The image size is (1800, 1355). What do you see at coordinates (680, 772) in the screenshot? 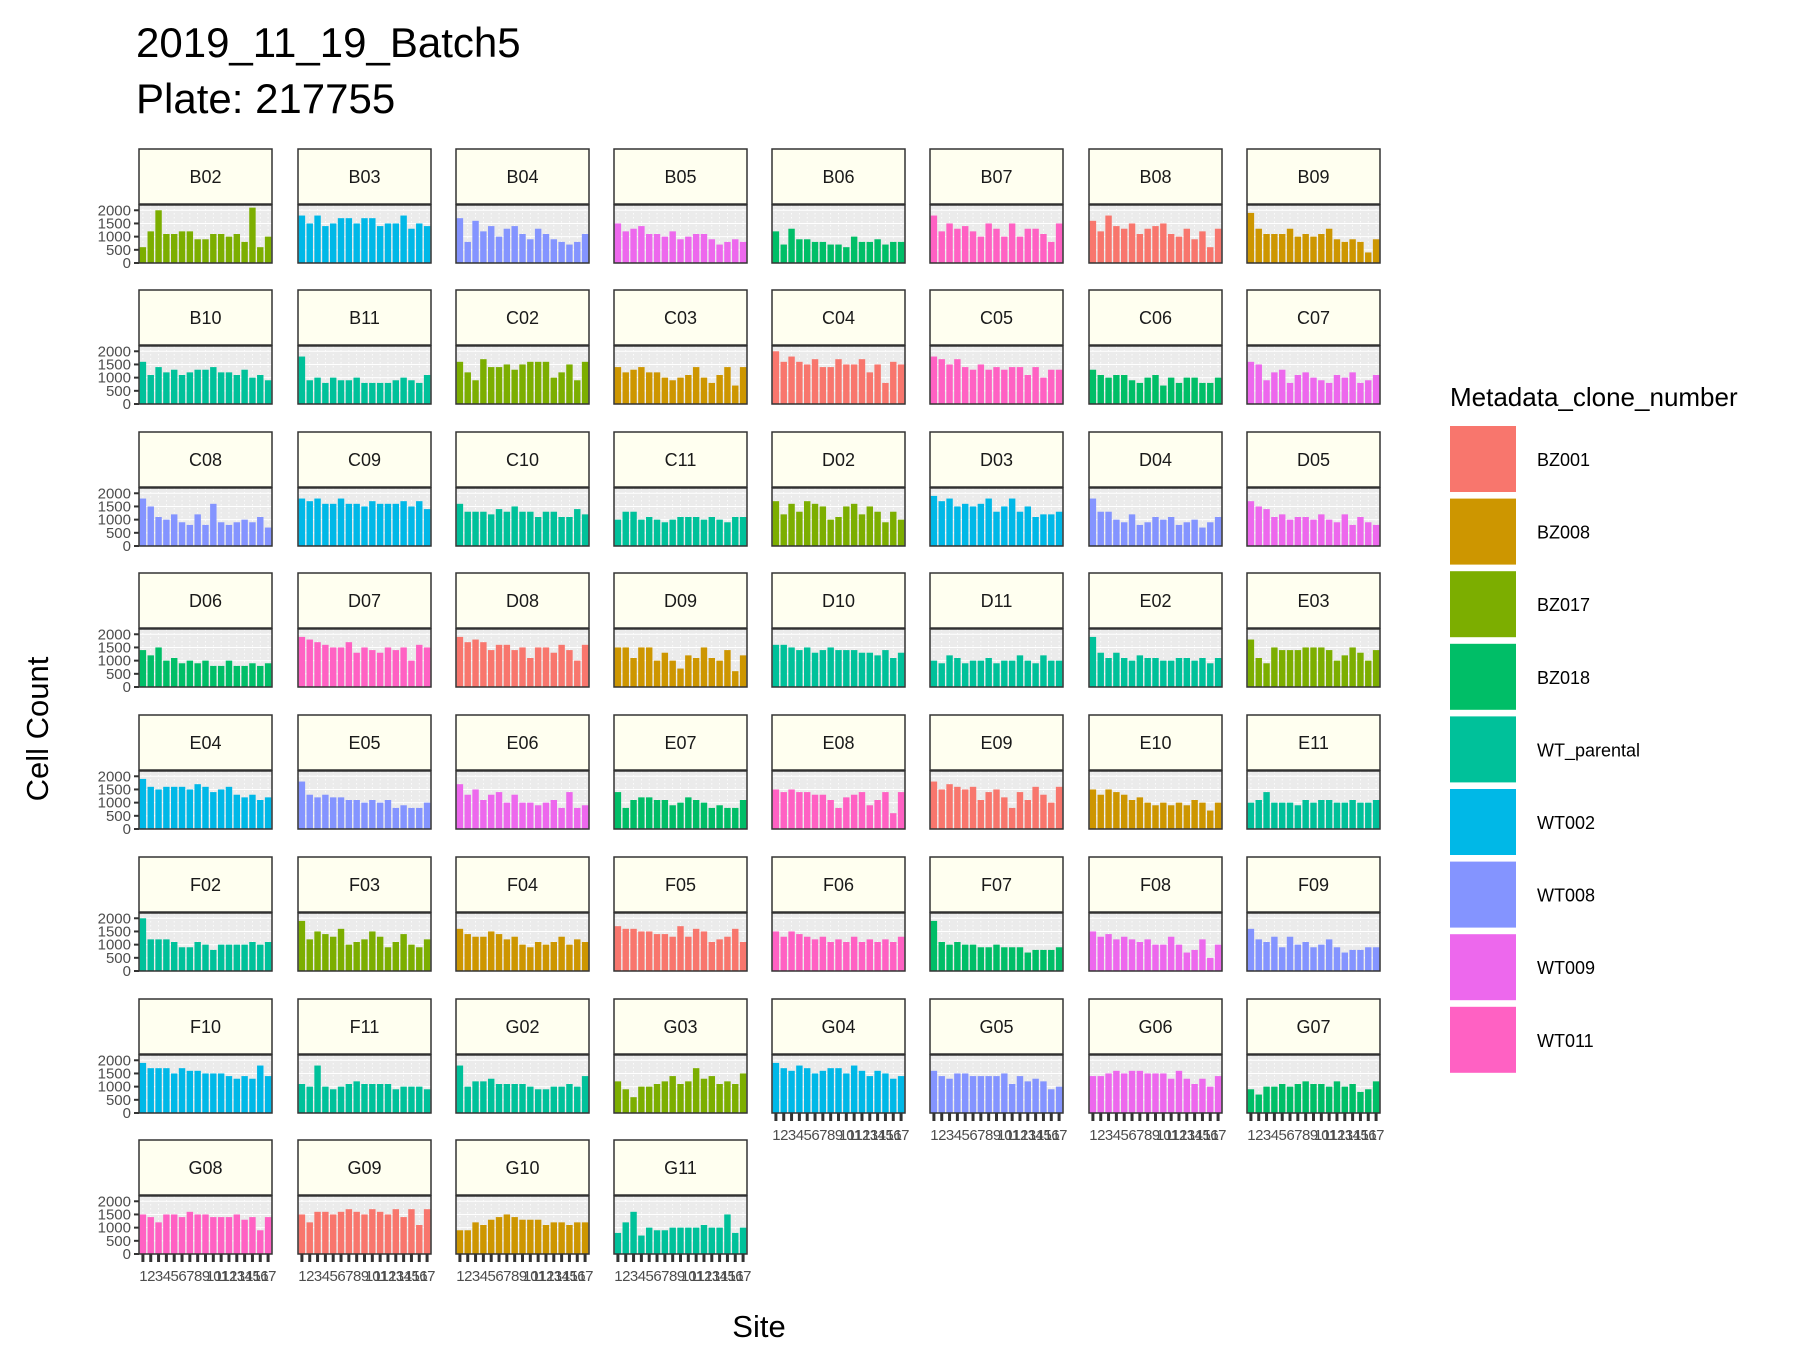
I see `facet-panel-E07: E07` at bounding box center [680, 772].